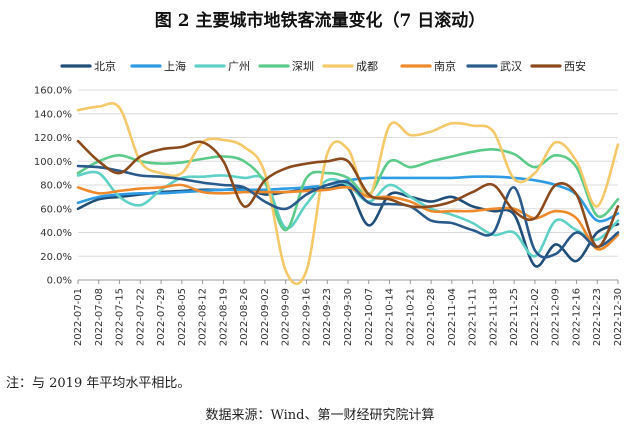 The height and width of the screenshot is (430, 640). What do you see at coordinates (244, 317) in the screenshot?
I see `x-tick-label: 2022-08-26` at bounding box center [244, 317].